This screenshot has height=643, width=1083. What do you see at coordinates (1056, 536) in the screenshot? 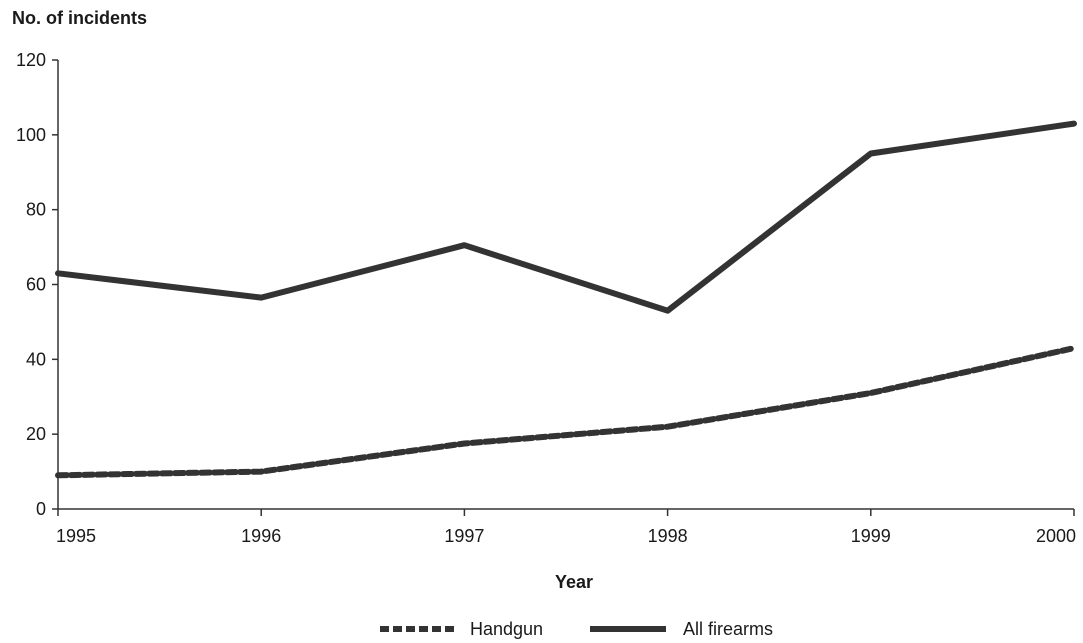
I see `x-tick-label: 2000` at bounding box center [1056, 536].